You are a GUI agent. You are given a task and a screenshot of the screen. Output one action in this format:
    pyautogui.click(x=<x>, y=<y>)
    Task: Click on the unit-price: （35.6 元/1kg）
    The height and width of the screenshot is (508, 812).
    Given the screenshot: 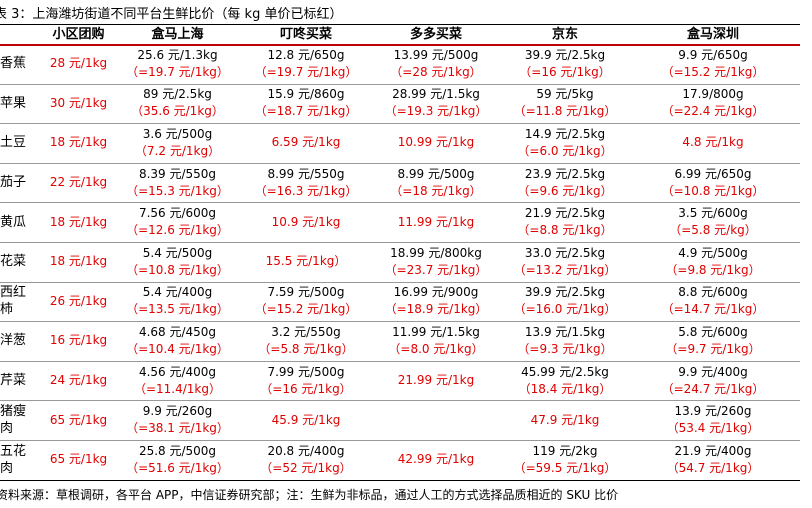 What is the action you would take?
    pyautogui.click(x=177, y=111)
    